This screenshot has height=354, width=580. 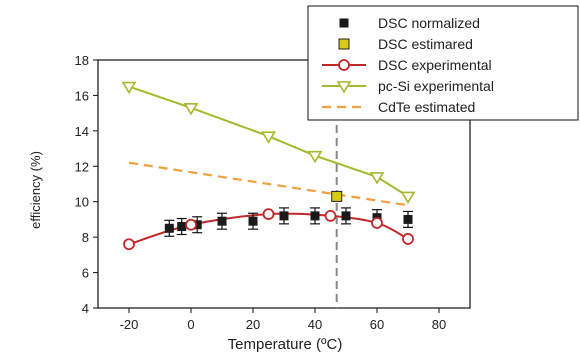 I want to click on legend-marker-dsc-experimental, so click(x=344, y=65).